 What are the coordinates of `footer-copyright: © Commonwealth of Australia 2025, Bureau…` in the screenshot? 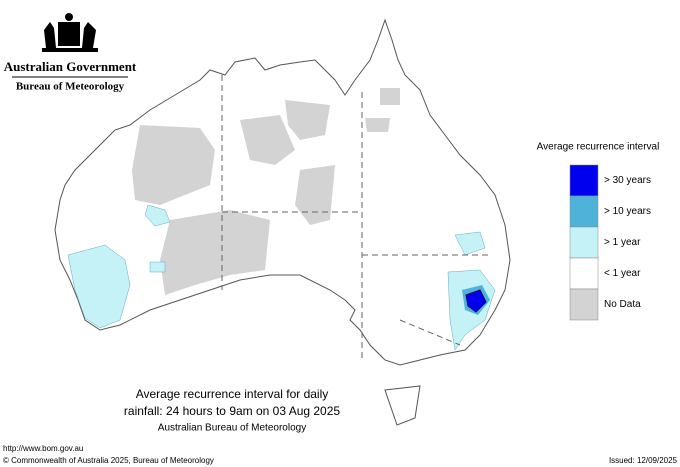 It's located at (108, 460).